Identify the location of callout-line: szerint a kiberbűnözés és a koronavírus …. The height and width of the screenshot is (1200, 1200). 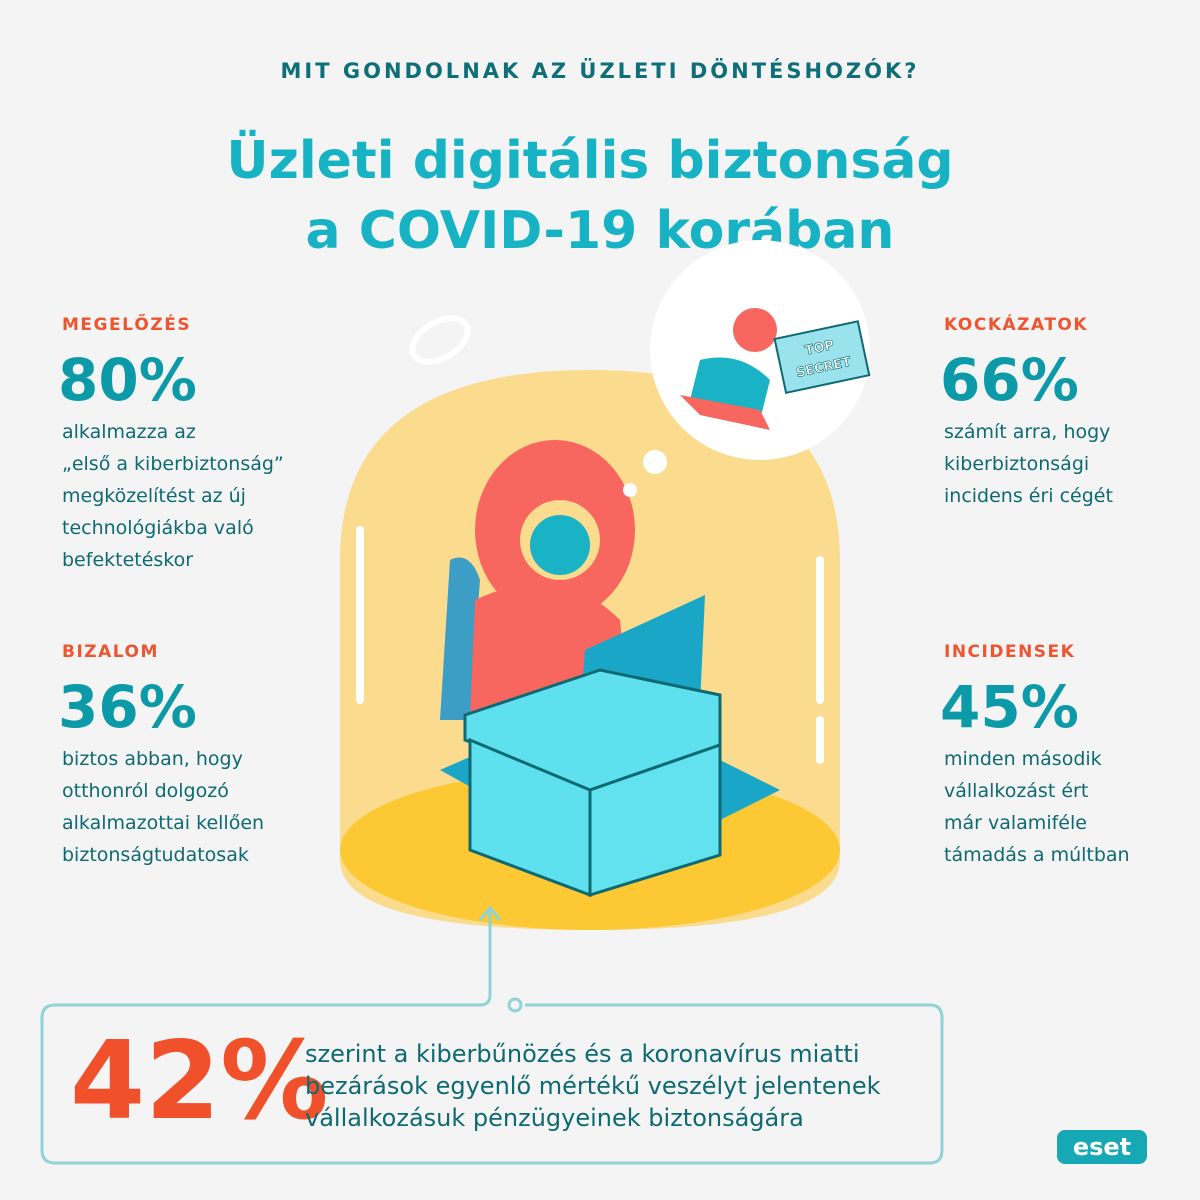
(582, 1054).